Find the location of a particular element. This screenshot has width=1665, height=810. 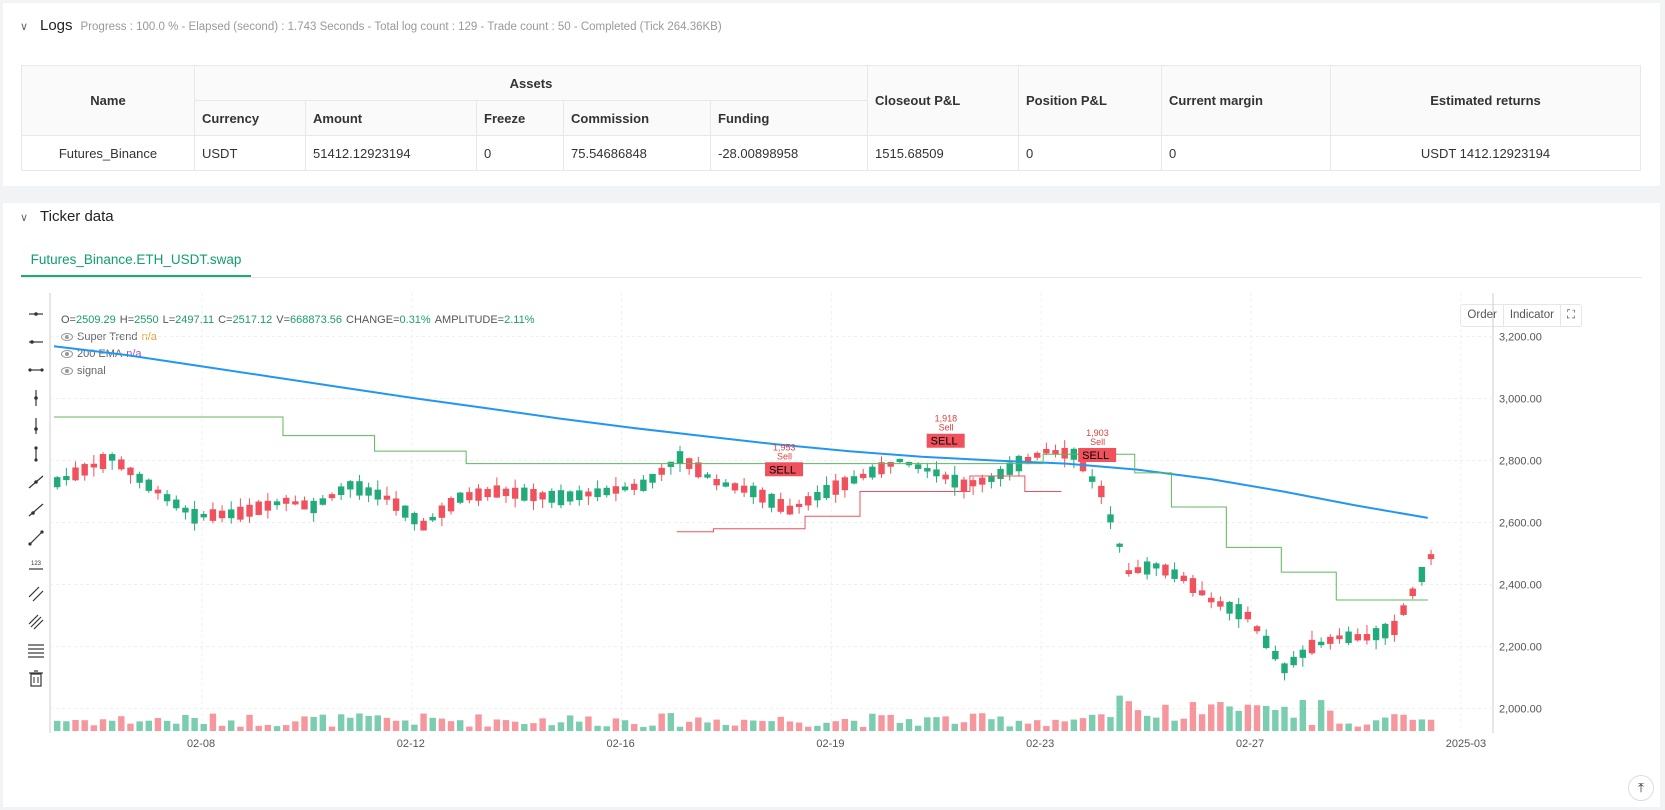

cell-name: Futures_Binance is located at coordinates (108, 153).